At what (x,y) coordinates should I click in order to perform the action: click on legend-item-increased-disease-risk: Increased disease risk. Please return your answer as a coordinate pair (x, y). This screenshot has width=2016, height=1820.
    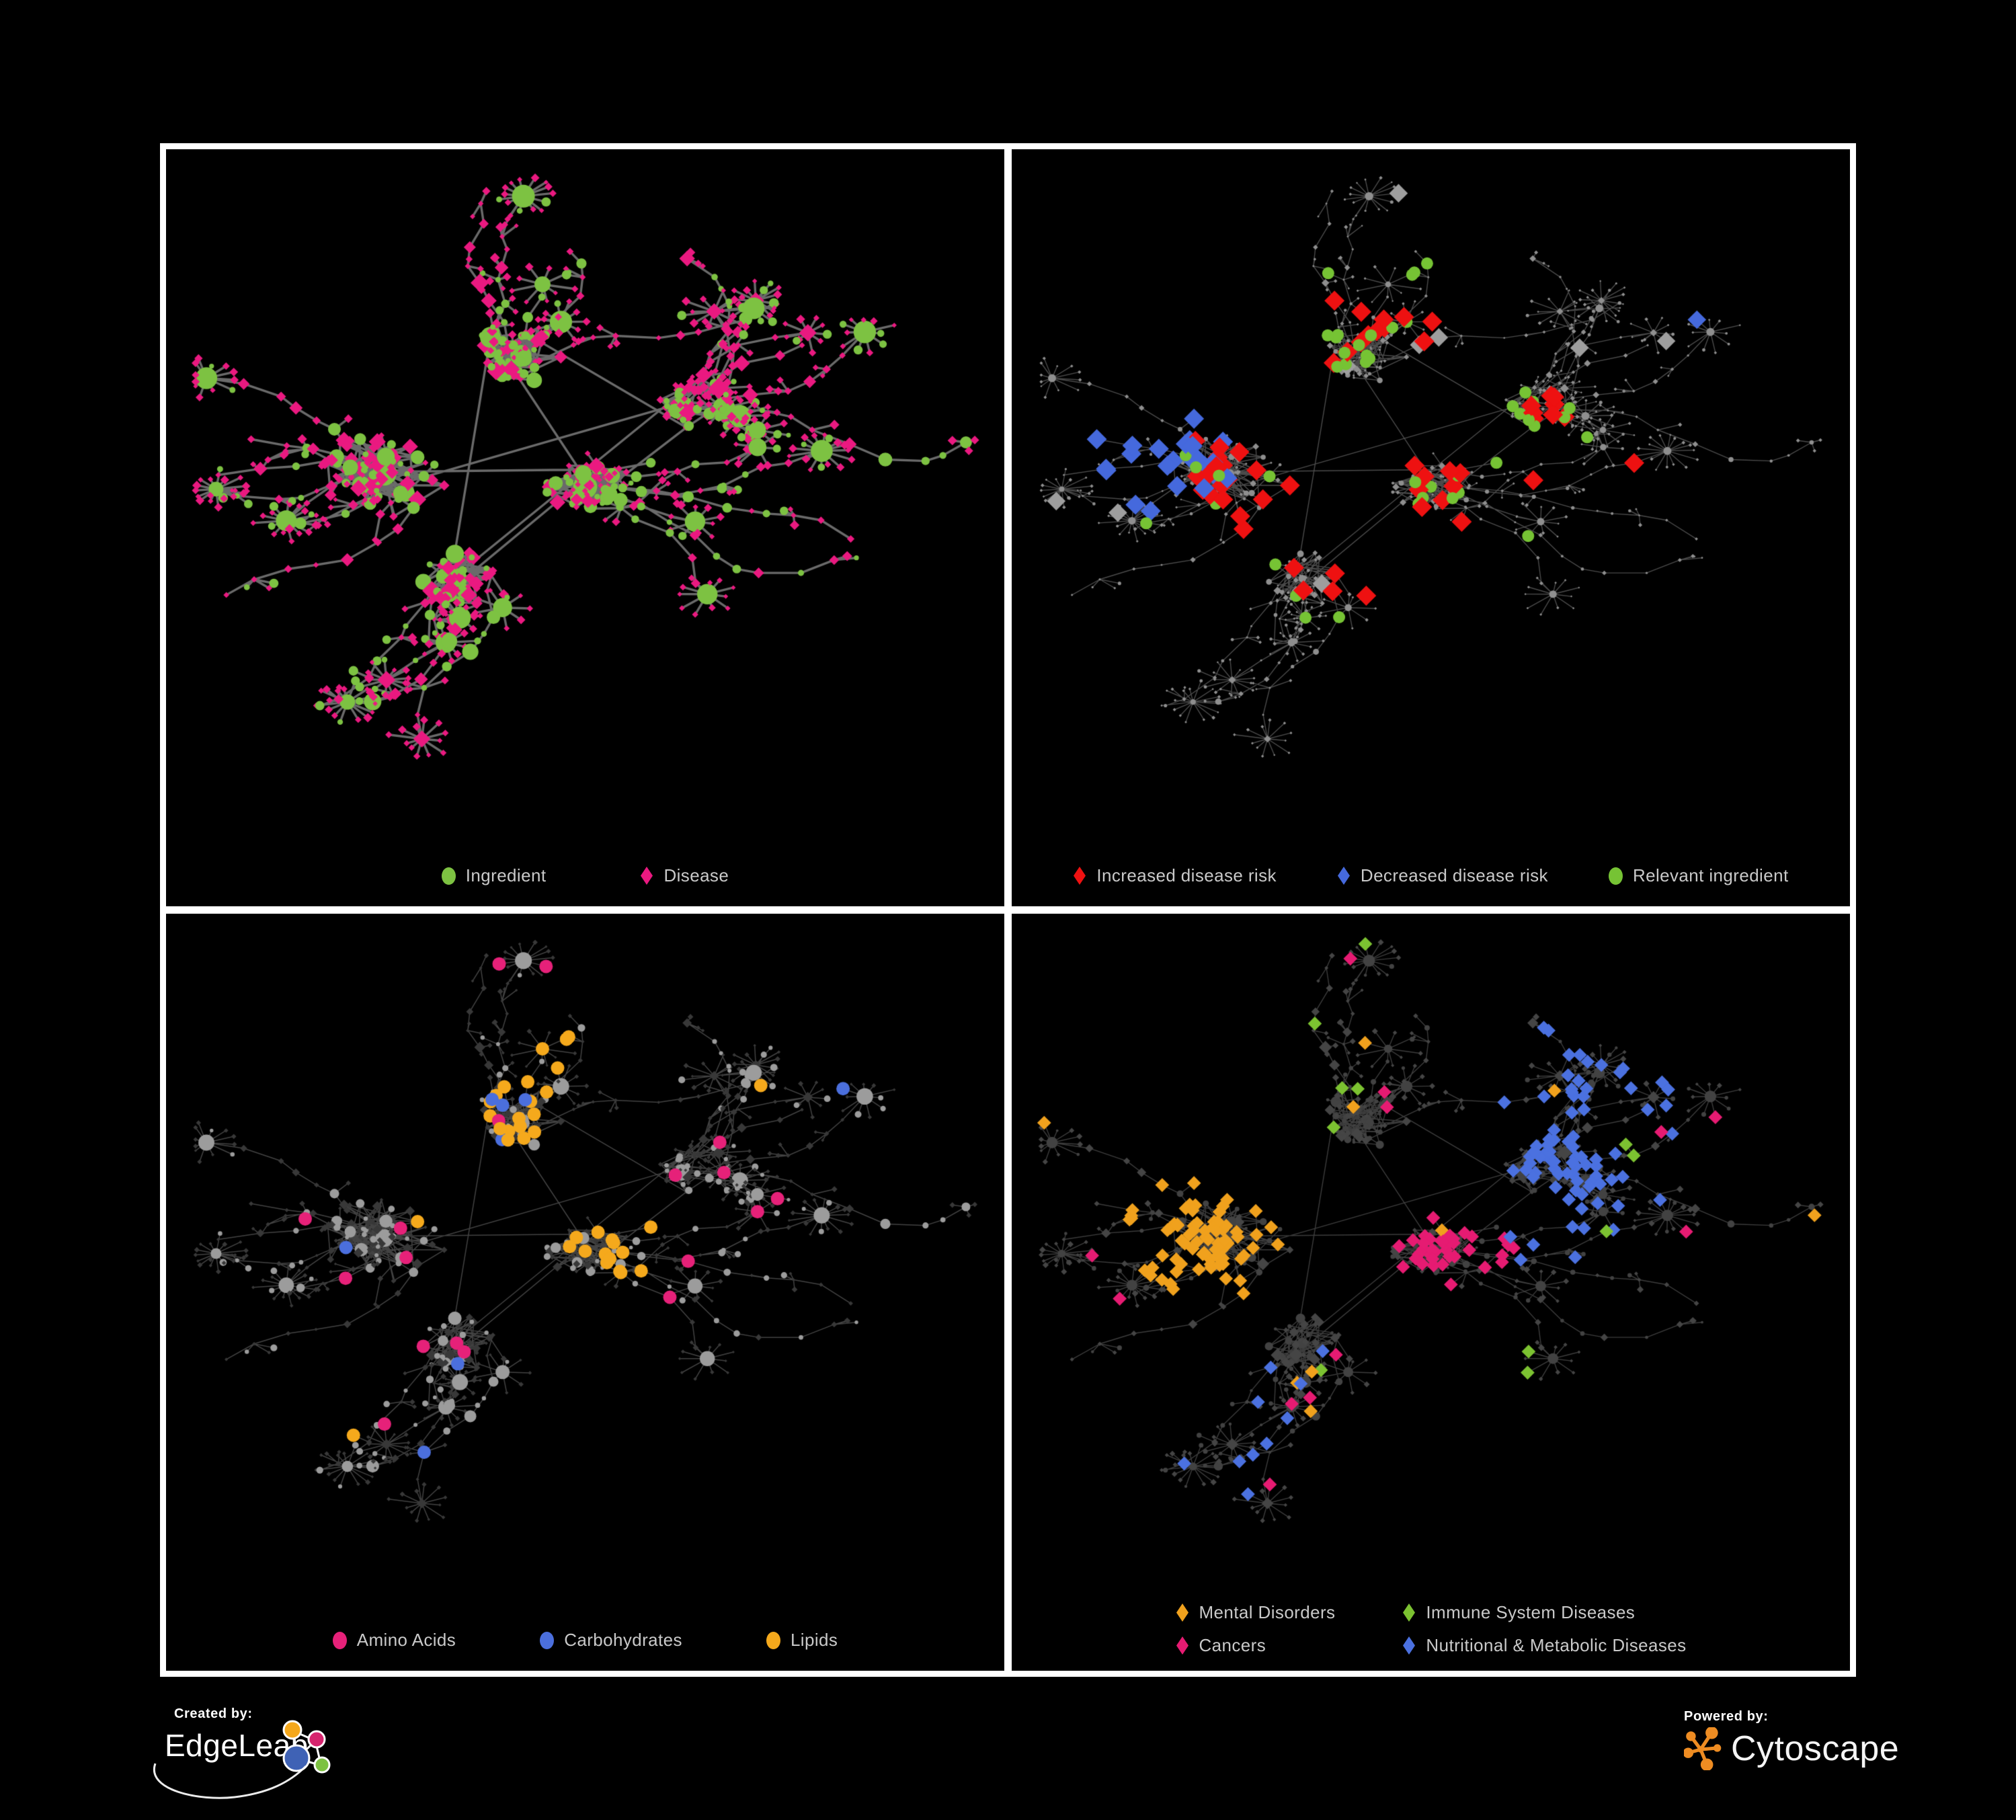
    Looking at the image, I should click on (1174, 875).